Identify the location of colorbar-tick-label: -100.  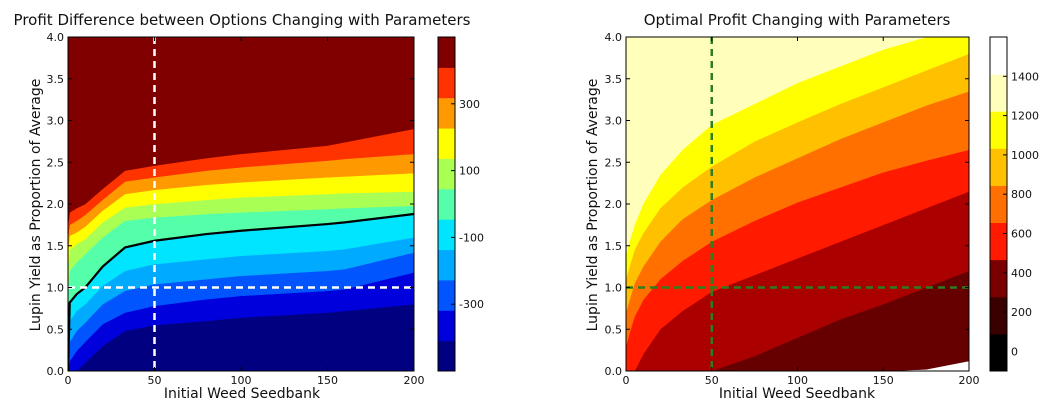
(471, 237).